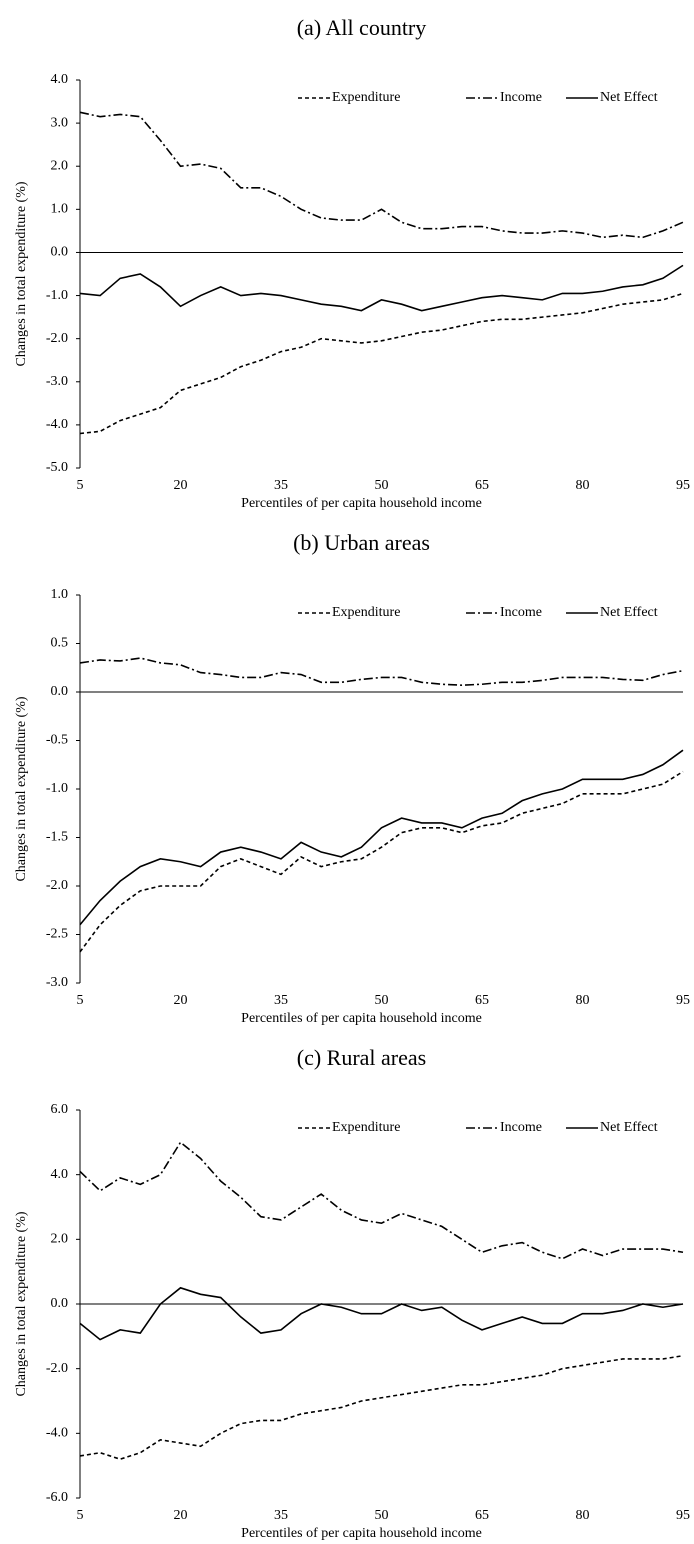 Image resolution: width=694 pixels, height=1544 pixels. I want to click on y-tick-label: -1.5, so click(57, 837).